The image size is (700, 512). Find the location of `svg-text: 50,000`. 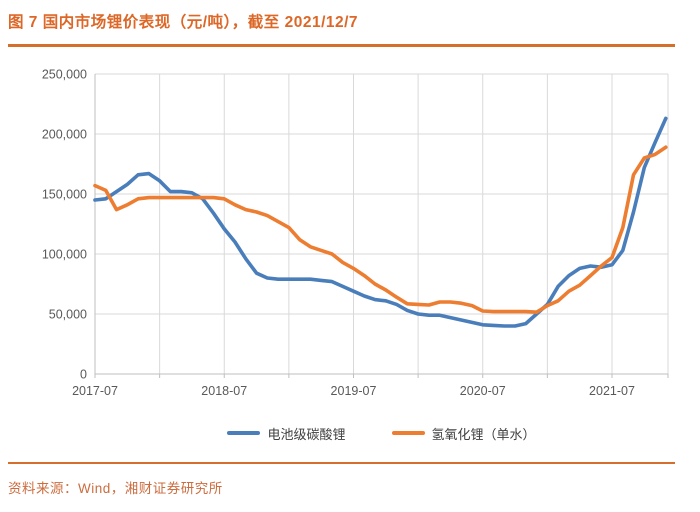

svg-text: 50,000 is located at coordinates (68, 315).